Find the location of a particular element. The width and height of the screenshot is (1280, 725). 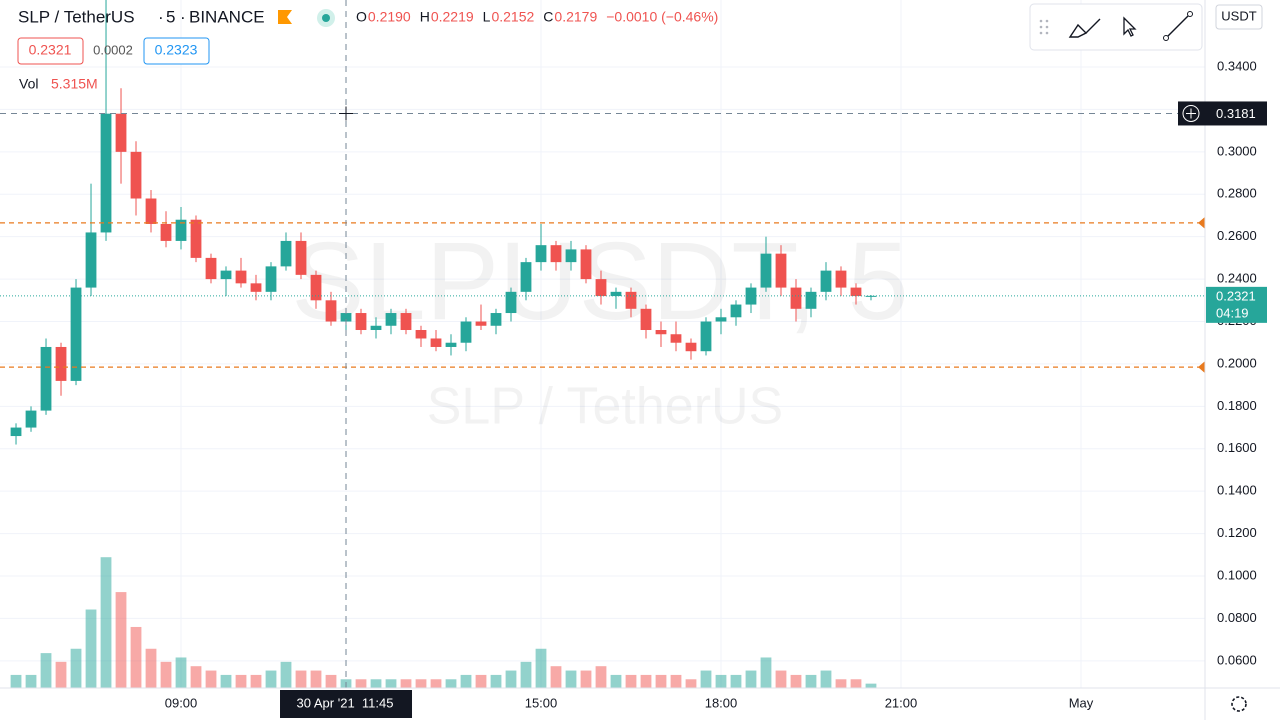

y-tick-label: 0.2800 is located at coordinates (1237, 193).